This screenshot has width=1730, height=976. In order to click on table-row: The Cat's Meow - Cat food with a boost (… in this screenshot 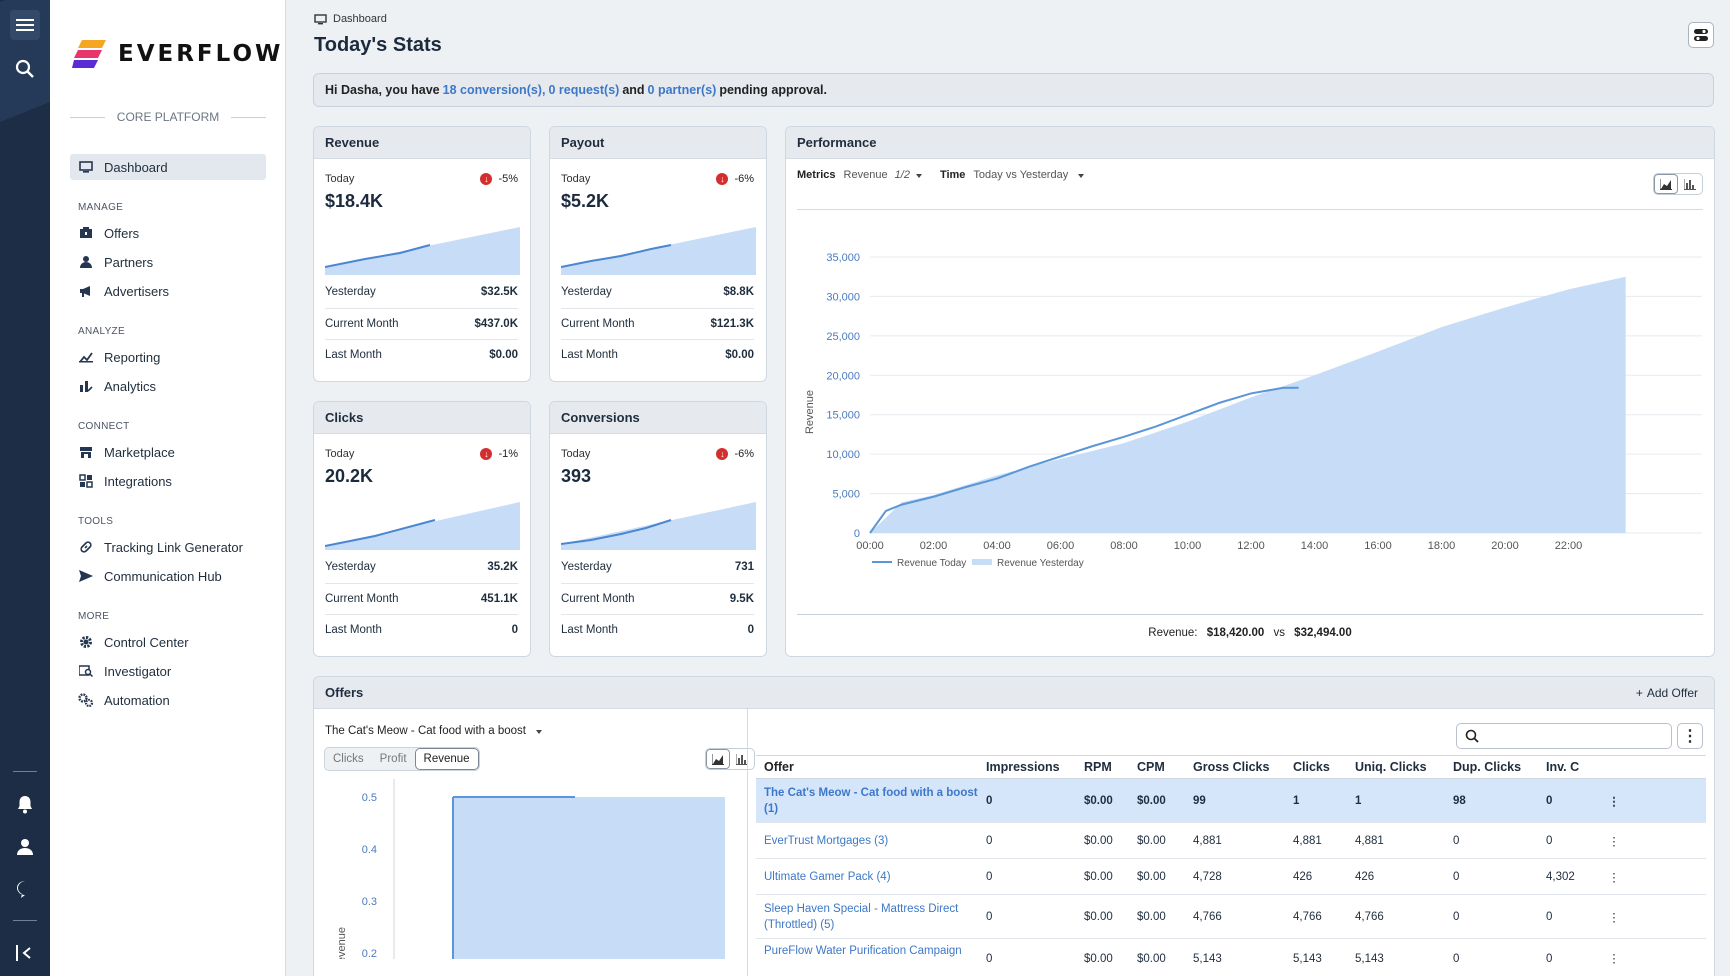, I will do `click(1231, 801)`.